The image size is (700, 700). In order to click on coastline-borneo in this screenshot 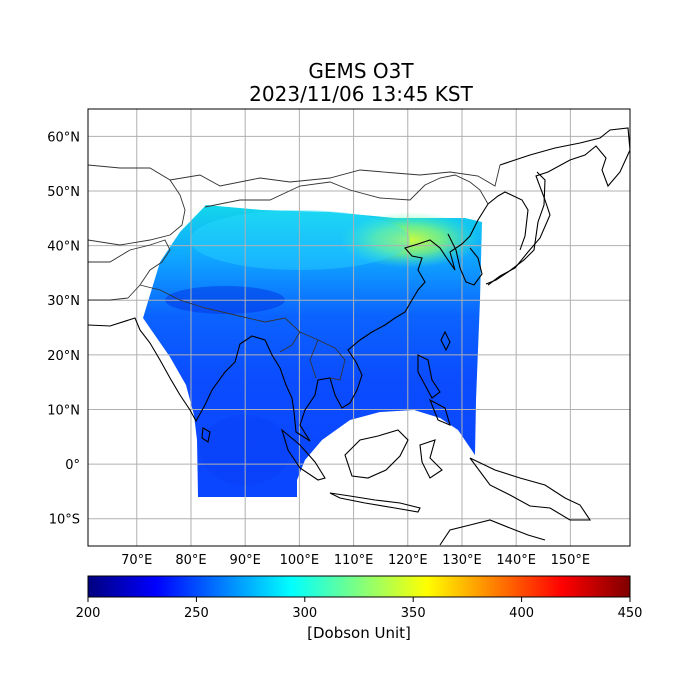, I will do `click(376, 454)`.